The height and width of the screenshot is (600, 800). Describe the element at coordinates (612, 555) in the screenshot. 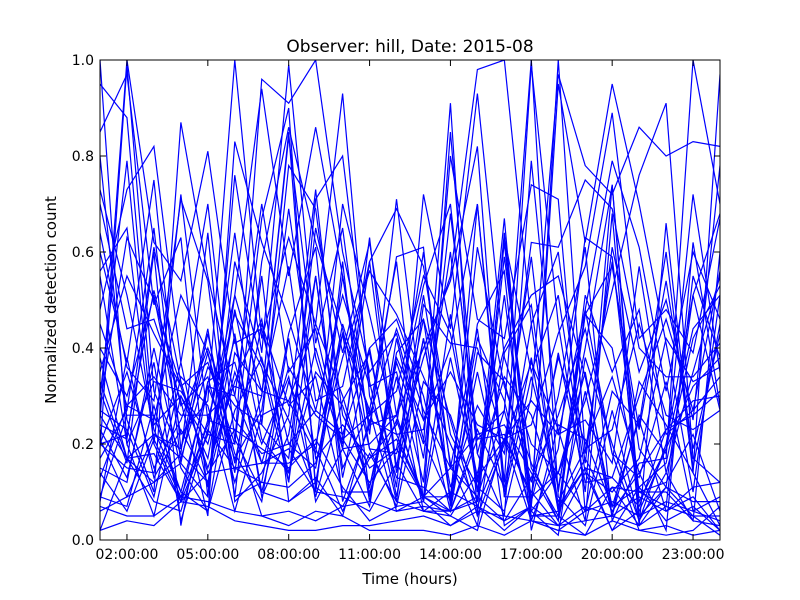

I see `x-tick-label-6: 20:00:00` at that location.